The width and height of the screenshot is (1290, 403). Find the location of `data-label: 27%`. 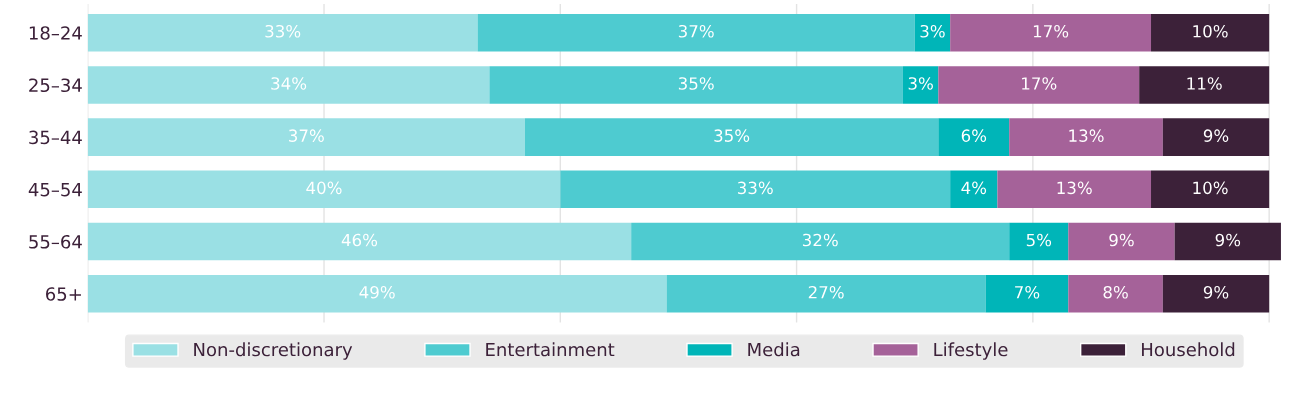

data-label: 27% is located at coordinates (826, 292).